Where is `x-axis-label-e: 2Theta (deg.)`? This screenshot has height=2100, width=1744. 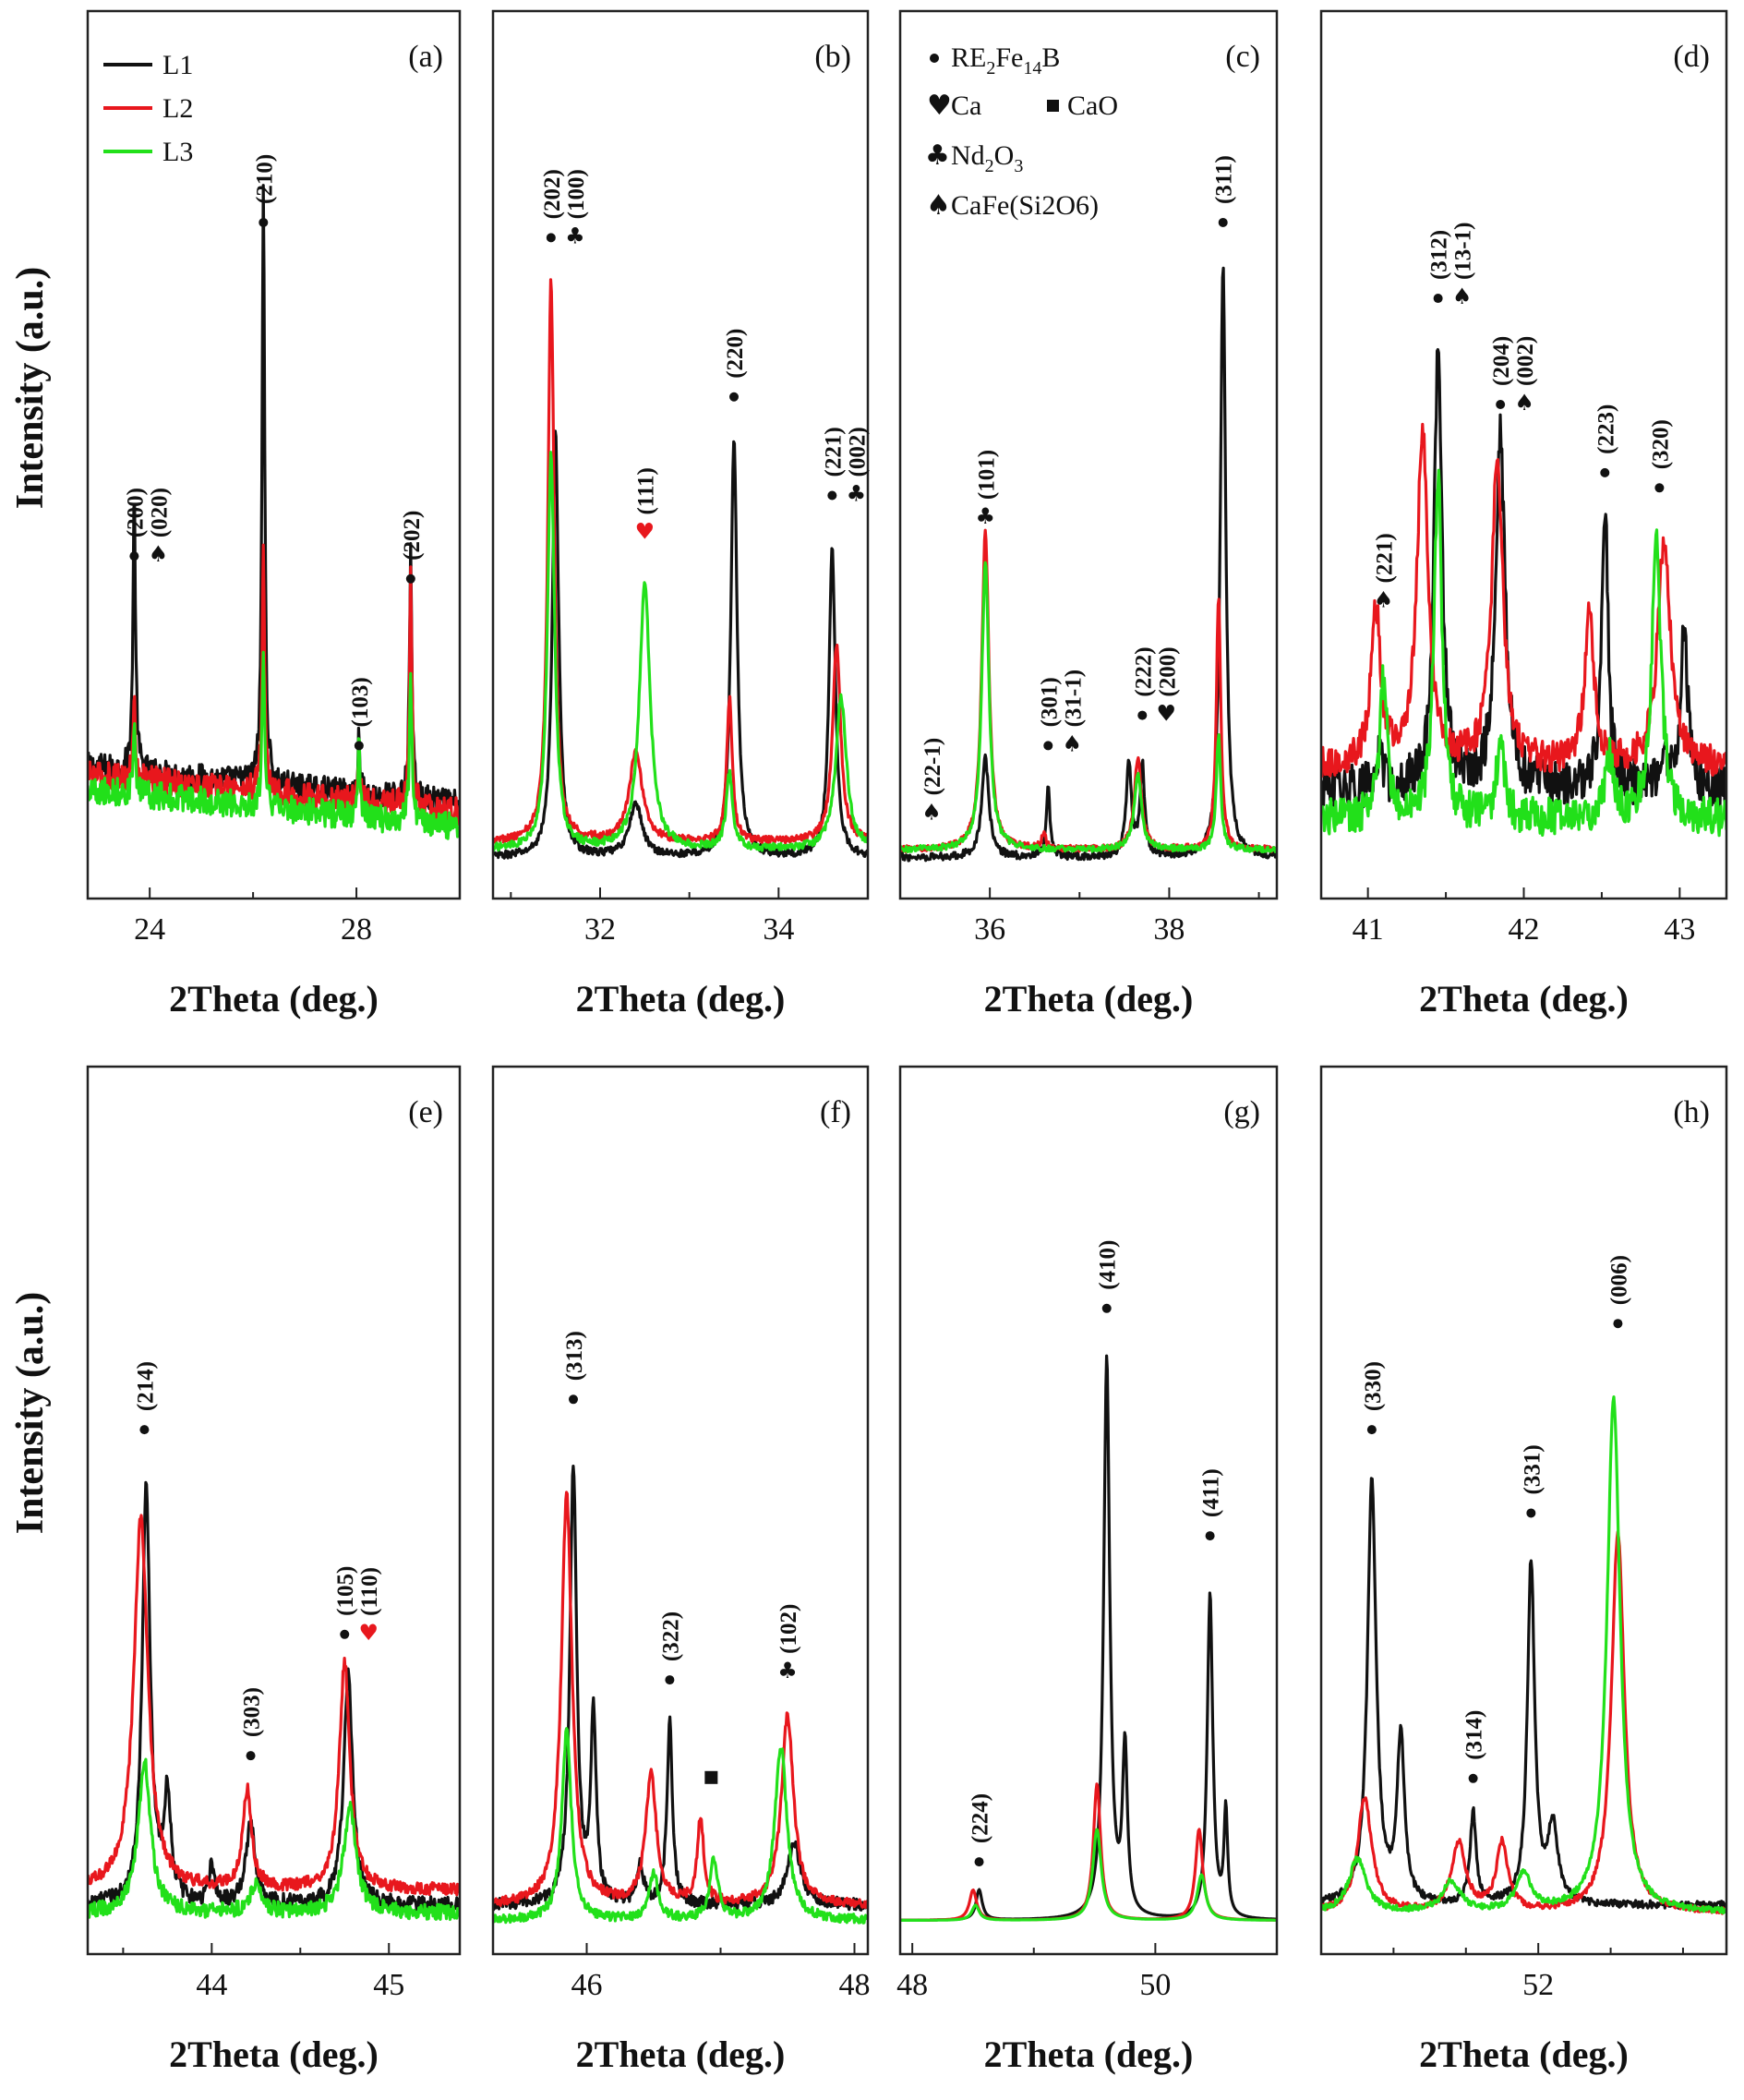
x-axis-label-e: 2Theta (deg.) is located at coordinates (274, 2054).